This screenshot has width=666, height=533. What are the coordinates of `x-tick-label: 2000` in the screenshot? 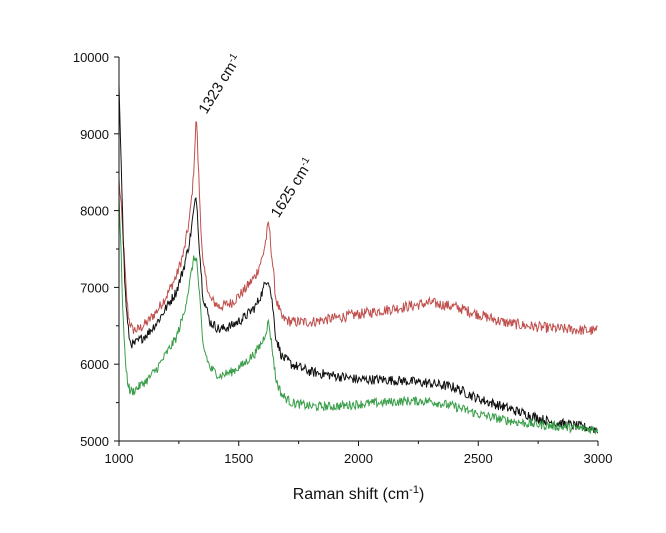 It's located at (358, 458).